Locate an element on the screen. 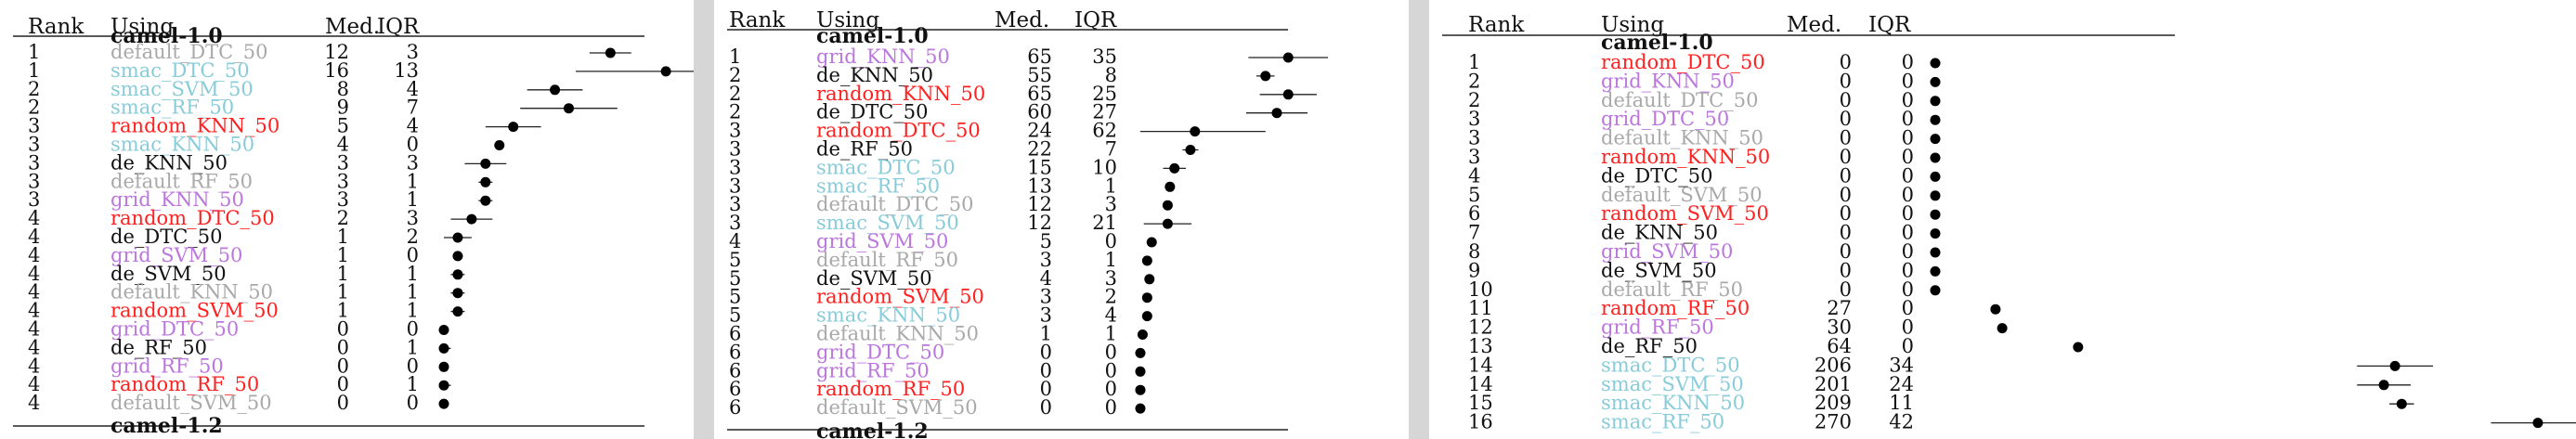 Image resolution: width=2576 pixels, height=439 pixels. cell-iqr: 4 is located at coordinates (1111, 315).